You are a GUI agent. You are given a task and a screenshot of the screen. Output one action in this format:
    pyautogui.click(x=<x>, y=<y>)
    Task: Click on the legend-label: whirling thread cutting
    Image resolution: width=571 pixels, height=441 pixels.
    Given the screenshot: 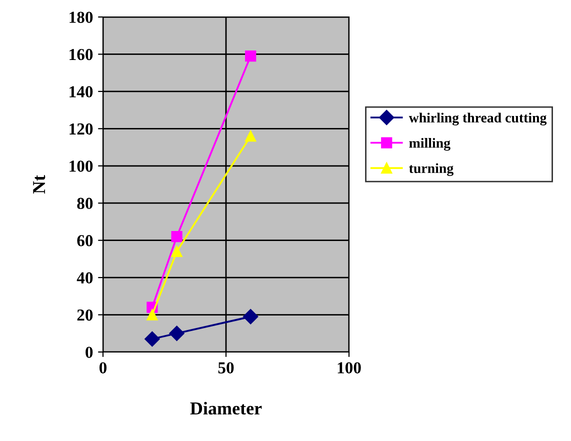 What is the action you would take?
    pyautogui.click(x=477, y=119)
    